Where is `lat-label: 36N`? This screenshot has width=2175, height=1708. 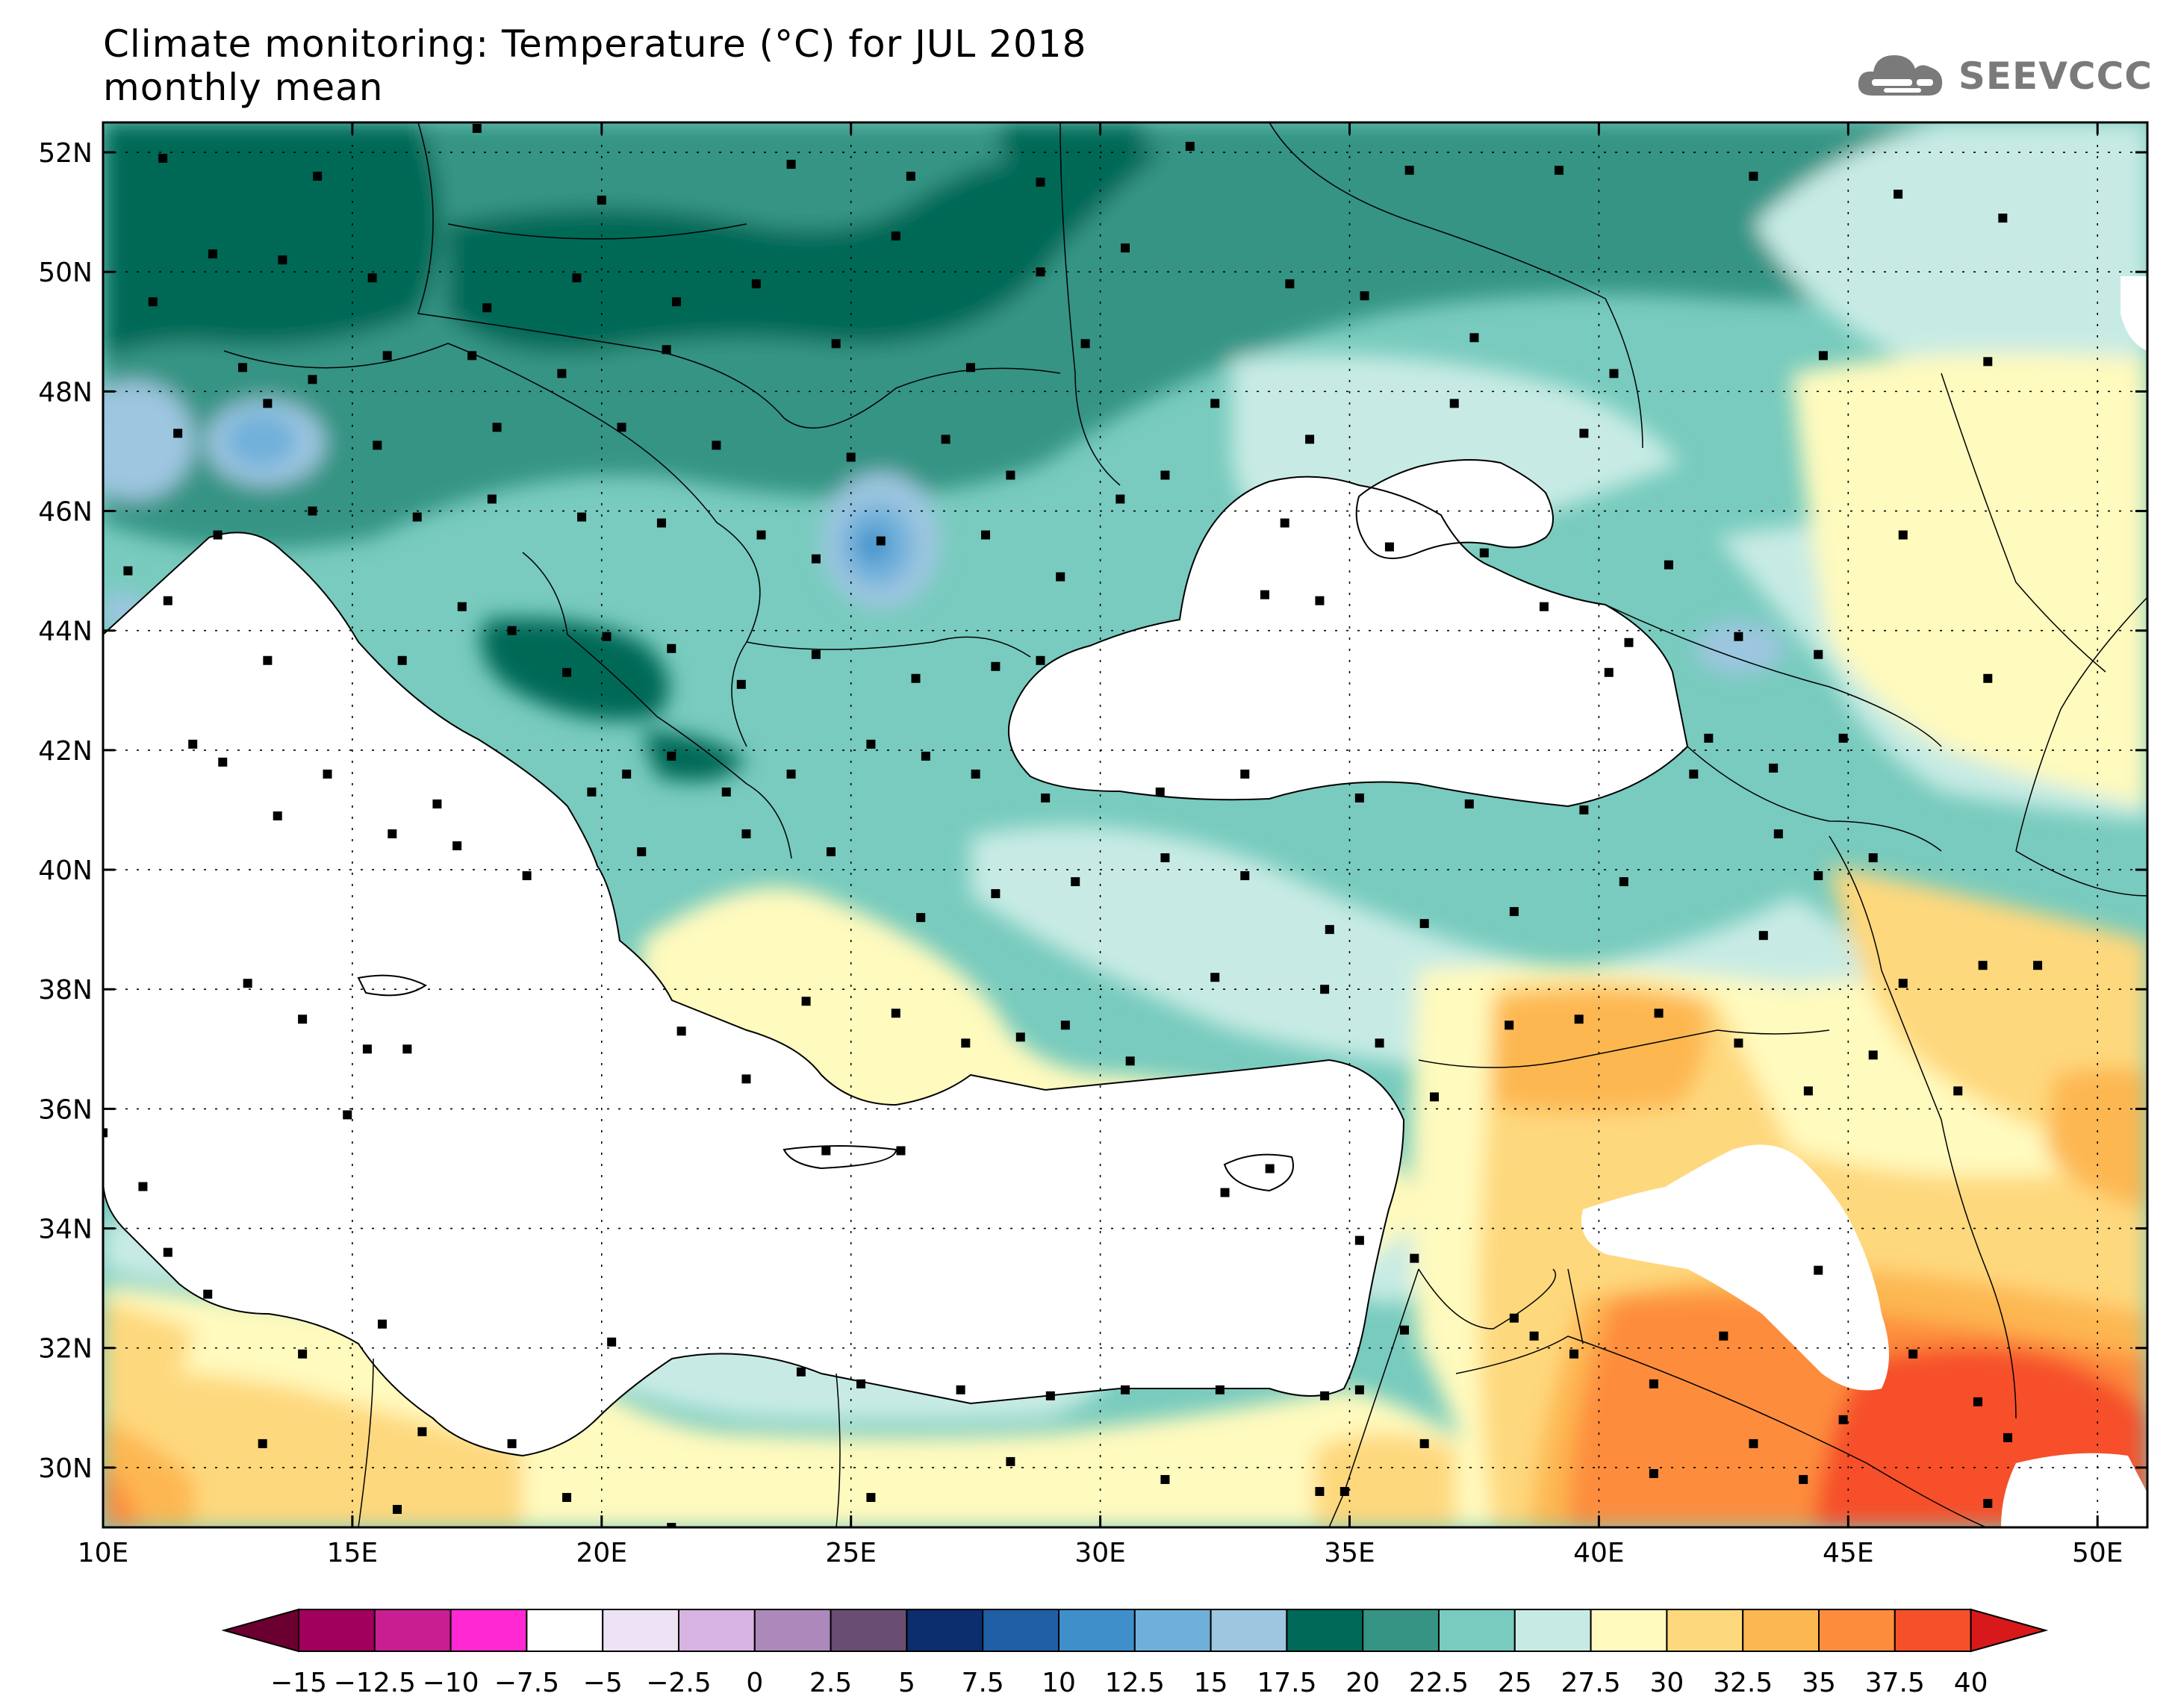 lat-label: 36N is located at coordinates (65, 1109).